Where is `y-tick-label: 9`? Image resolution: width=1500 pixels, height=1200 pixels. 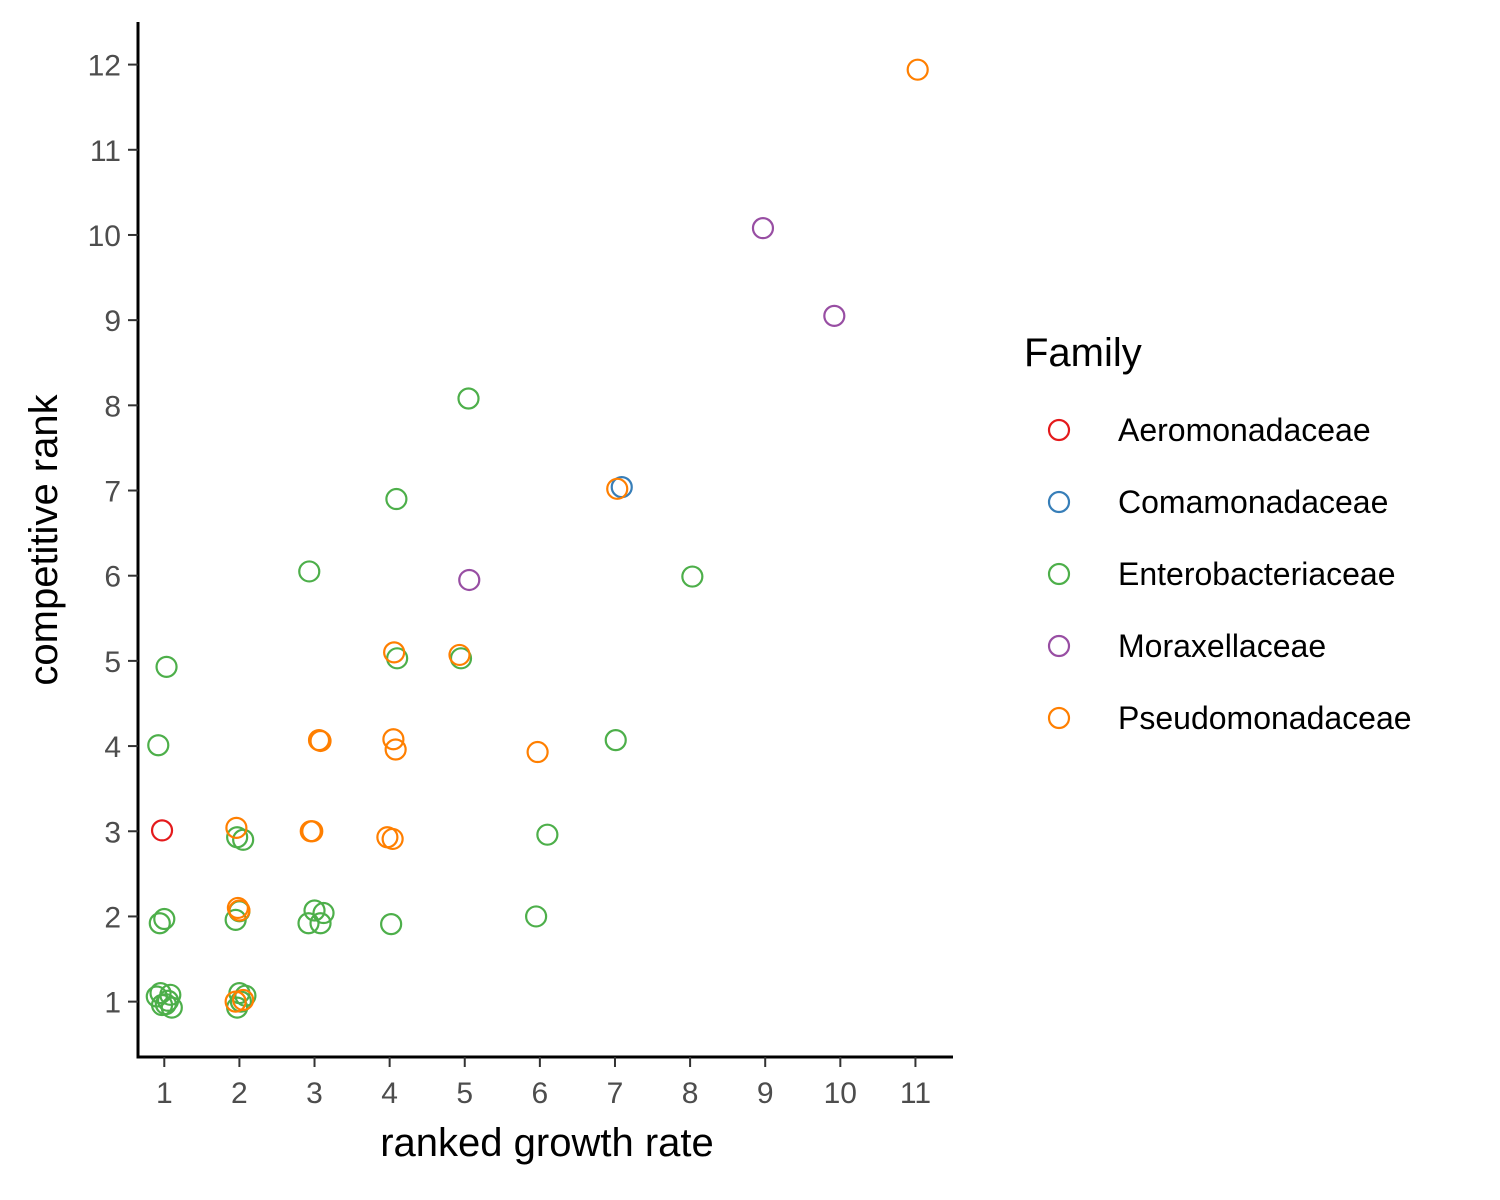
y-tick-label: 9 is located at coordinates (112, 321).